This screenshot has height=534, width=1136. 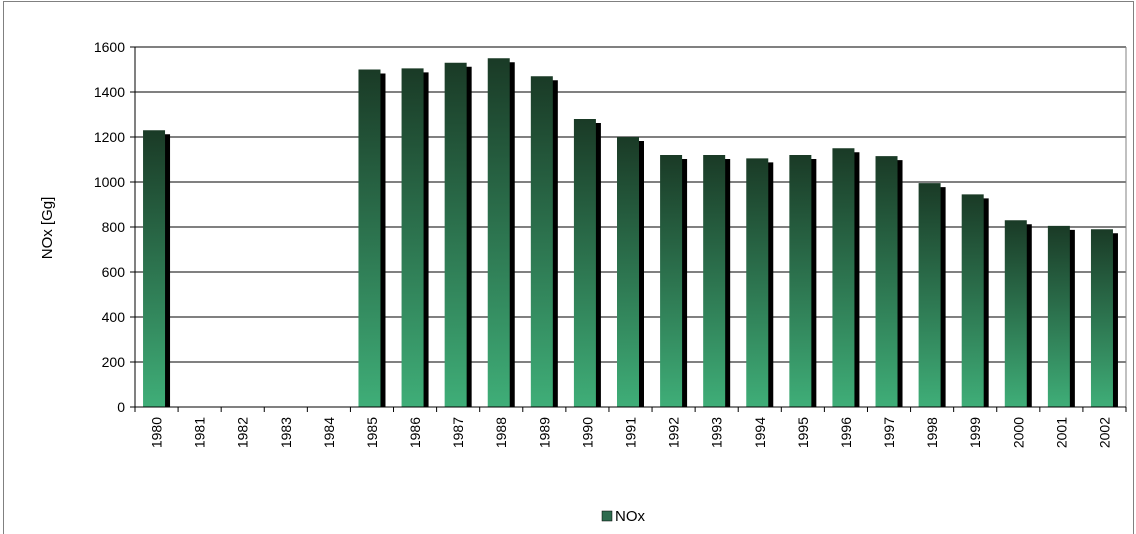 I want to click on x-tick-label-1991: 1991, so click(x=631, y=432).